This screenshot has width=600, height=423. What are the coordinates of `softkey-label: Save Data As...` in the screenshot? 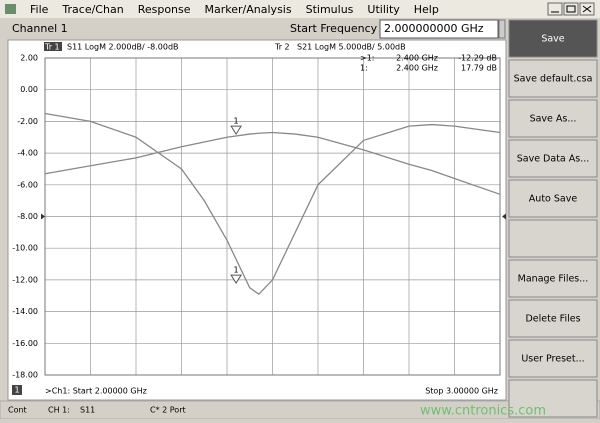 It's located at (553, 159).